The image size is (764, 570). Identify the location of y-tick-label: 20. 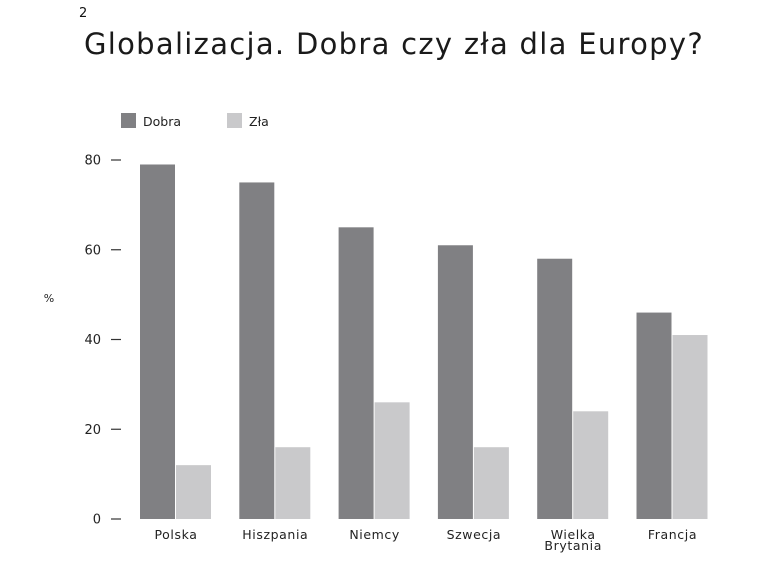
(92, 430).